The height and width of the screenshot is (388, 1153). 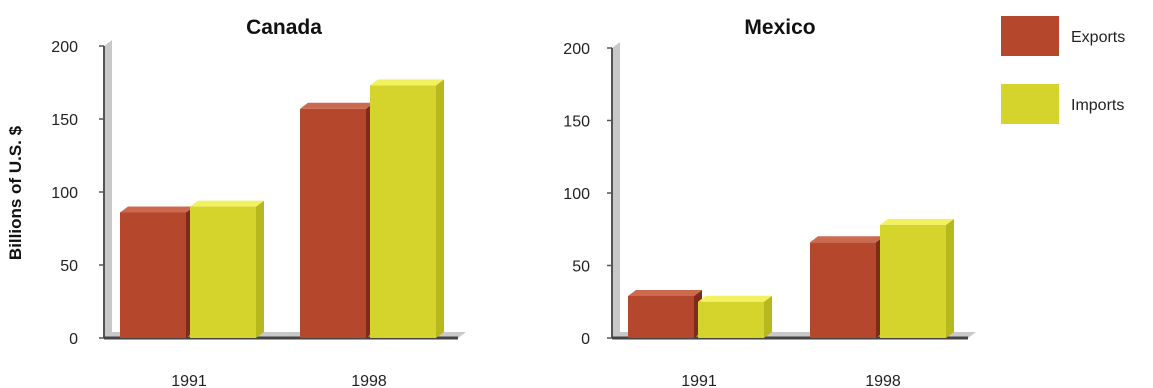 I want to click on legend-label-exports: Exports, so click(x=1098, y=37).